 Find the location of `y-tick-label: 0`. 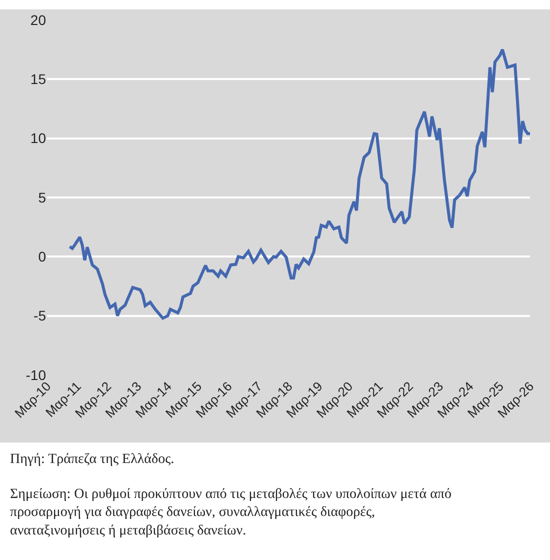

y-tick-label: 0 is located at coordinates (42, 256).